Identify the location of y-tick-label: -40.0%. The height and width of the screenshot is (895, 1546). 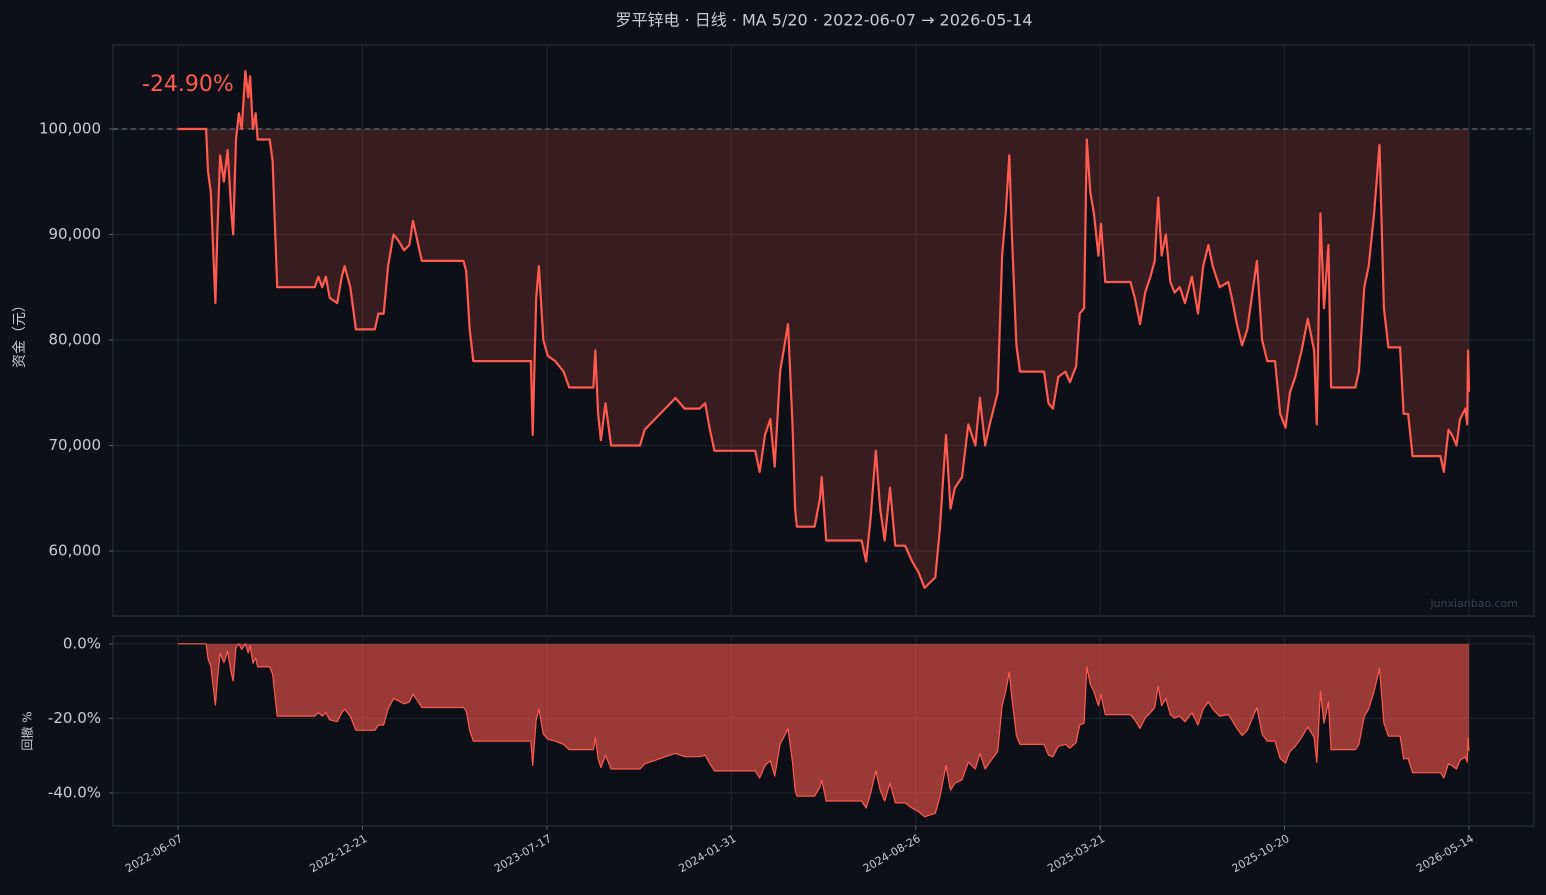
(74, 792).